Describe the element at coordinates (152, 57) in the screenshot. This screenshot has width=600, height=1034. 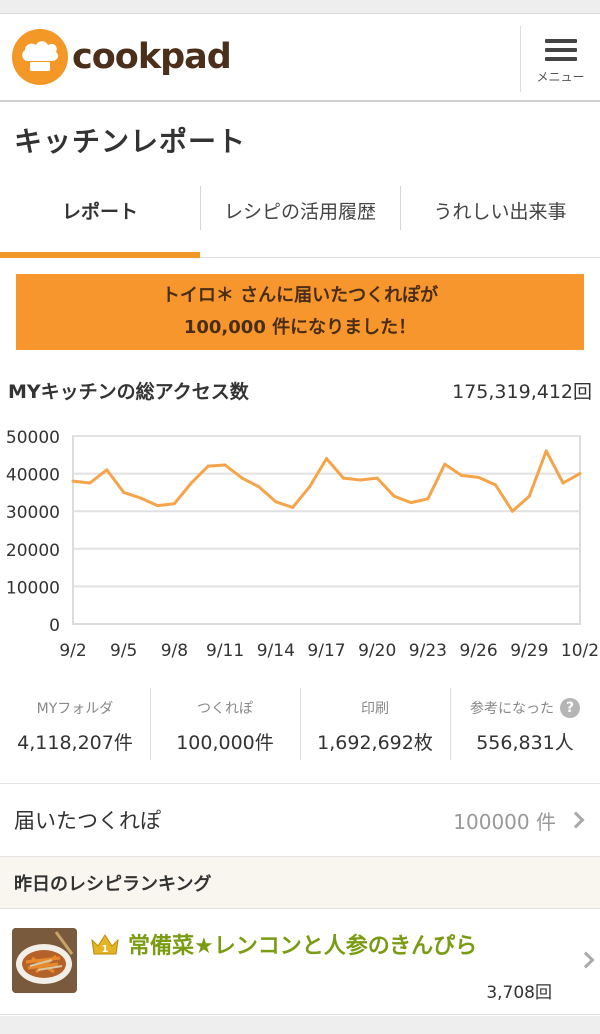
I see `logo-wordmark: cookpad` at that location.